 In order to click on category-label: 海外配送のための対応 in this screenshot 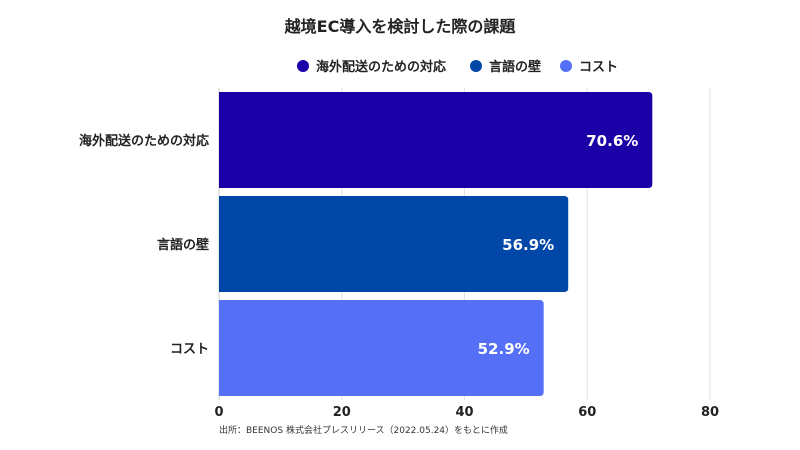, I will do `click(144, 141)`.